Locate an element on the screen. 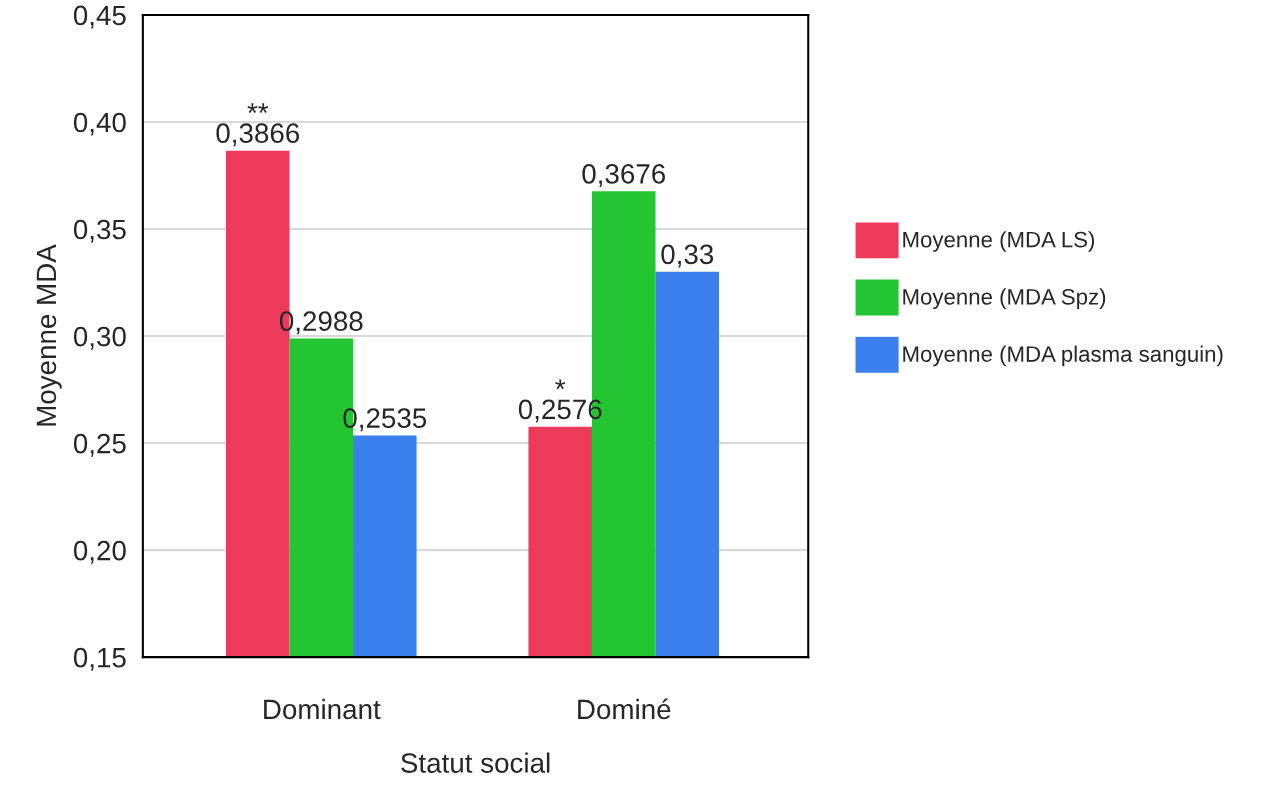  x-tick-label: Dominé is located at coordinates (624, 709).